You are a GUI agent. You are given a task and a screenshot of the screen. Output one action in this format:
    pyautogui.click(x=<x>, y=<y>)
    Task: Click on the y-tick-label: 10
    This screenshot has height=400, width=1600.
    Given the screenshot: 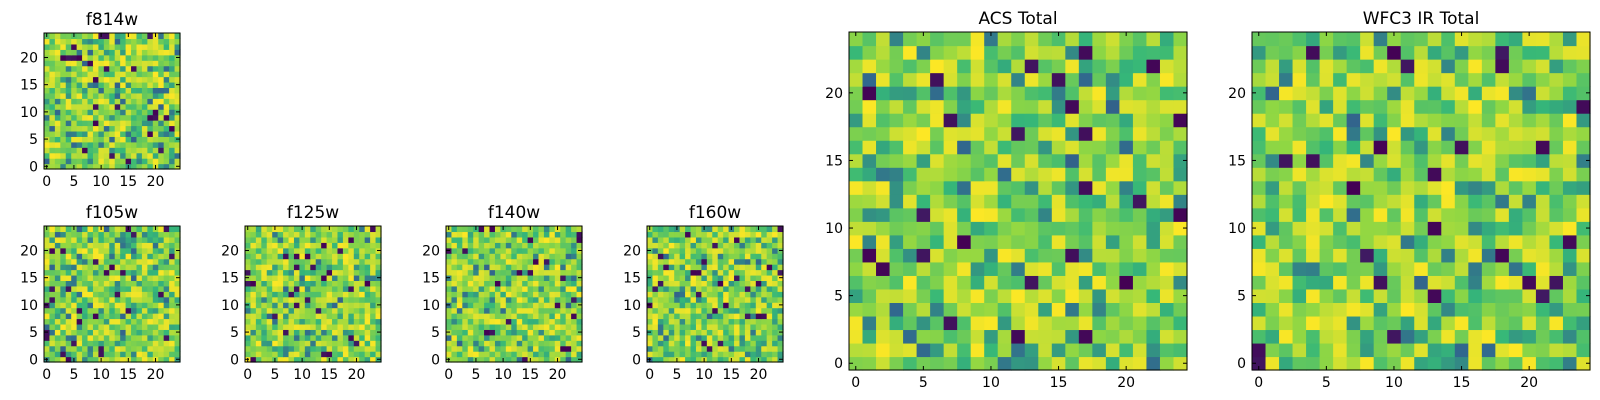 What is the action you would take?
    pyautogui.click(x=1237, y=229)
    